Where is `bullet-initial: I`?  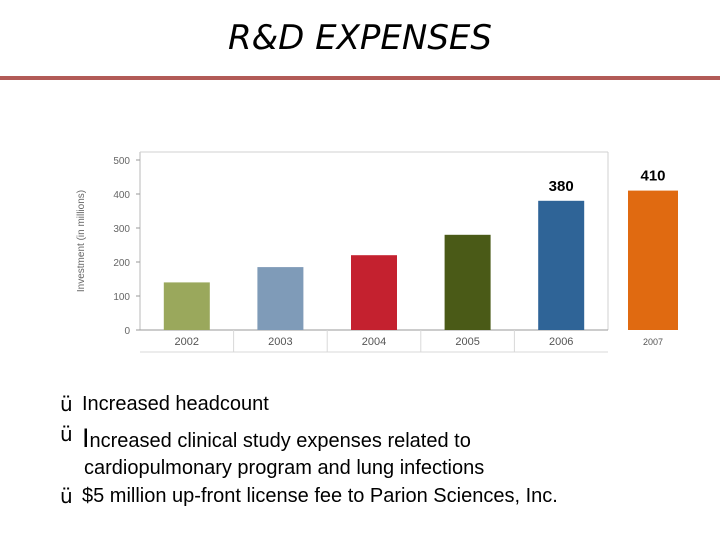
bullet-initial: I is located at coordinates (86, 438).